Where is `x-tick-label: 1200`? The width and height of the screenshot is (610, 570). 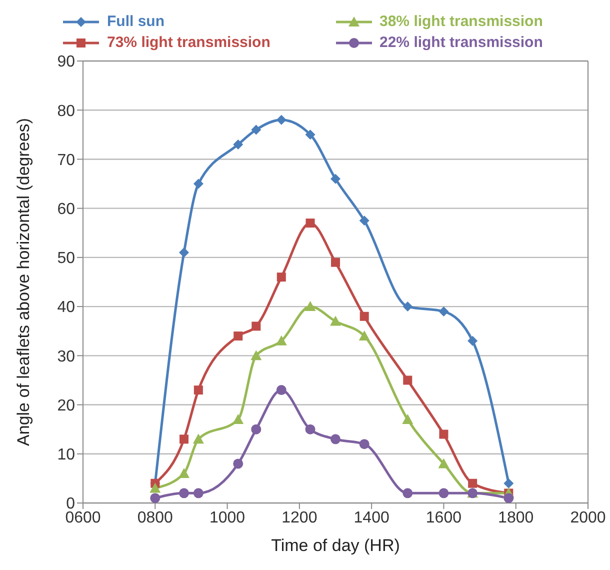
x-tick-label: 1200 is located at coordinates (300, 517).